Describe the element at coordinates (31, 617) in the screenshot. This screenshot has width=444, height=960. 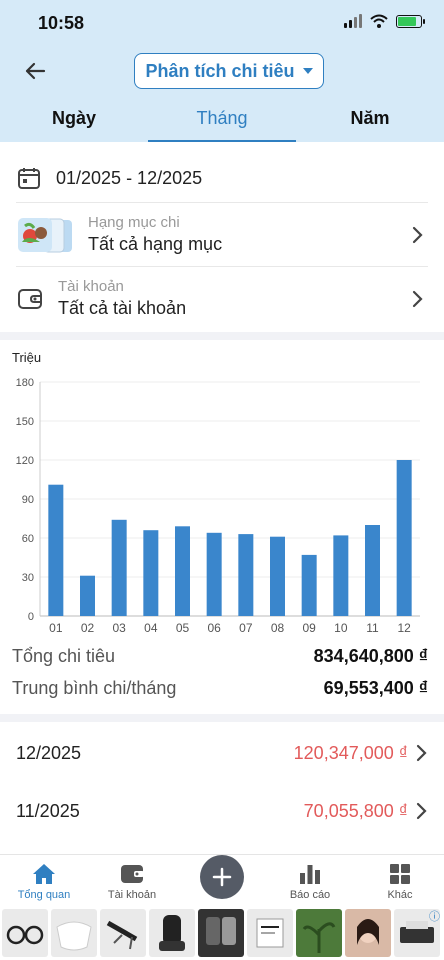
I see `y-tick-label: 0` at that location.